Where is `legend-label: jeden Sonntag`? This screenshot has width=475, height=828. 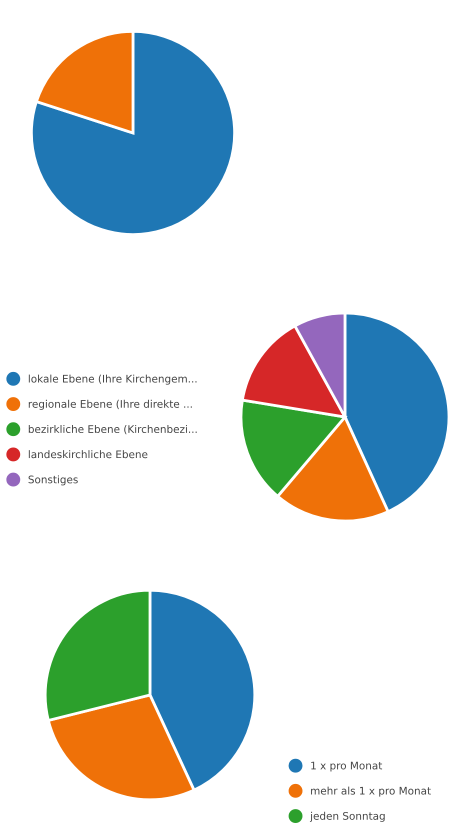 legend-label: jeden Sonntag is located at coordinates (347, 817).